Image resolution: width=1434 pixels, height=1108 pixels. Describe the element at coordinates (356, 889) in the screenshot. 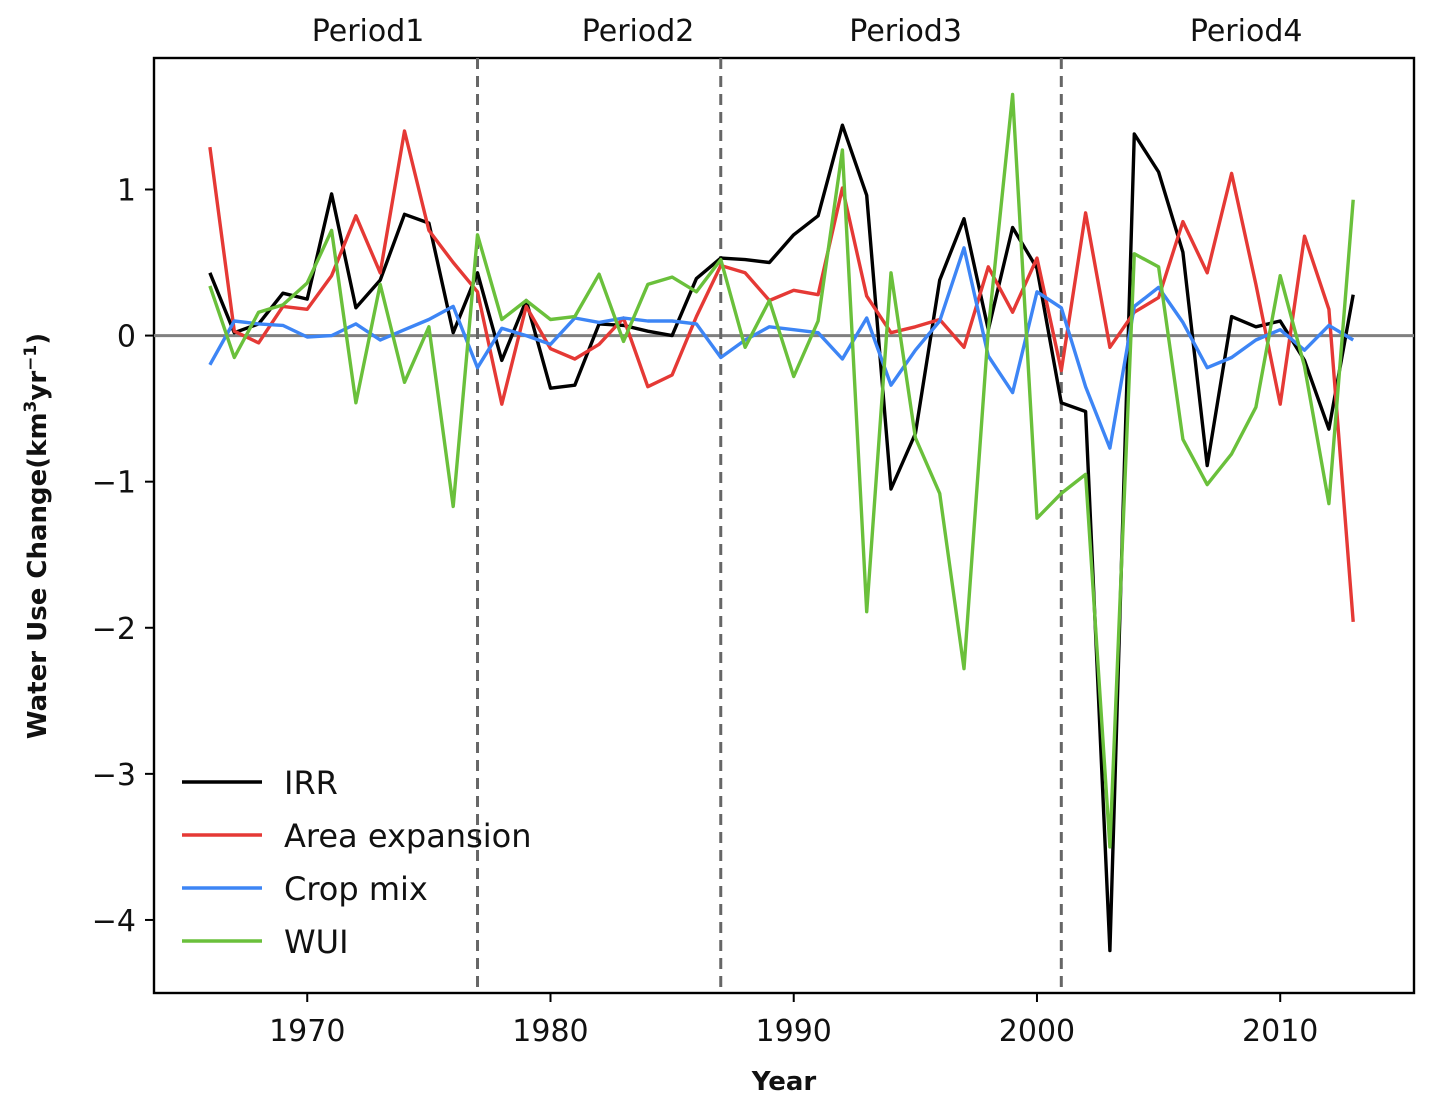

I see `legend-label-crop-mix: Crop mix` at that location.